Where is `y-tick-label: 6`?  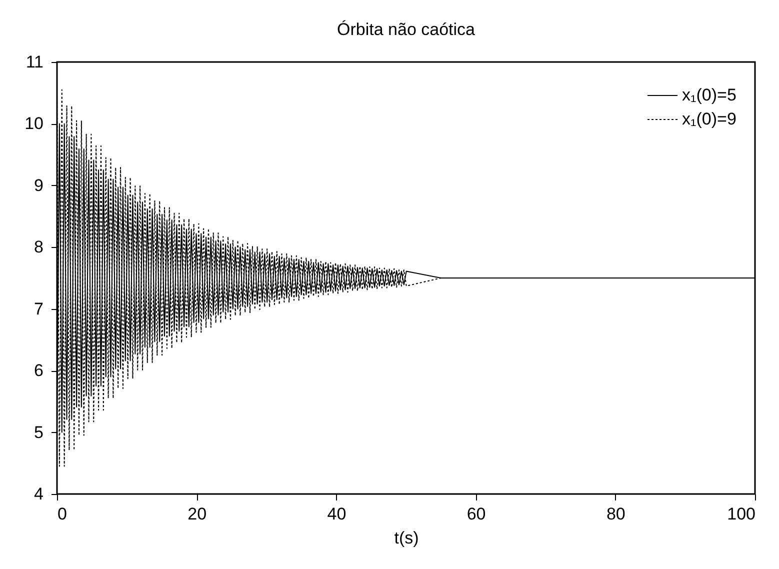 y-tick-label: 6 is located at coordinates (39, 370).